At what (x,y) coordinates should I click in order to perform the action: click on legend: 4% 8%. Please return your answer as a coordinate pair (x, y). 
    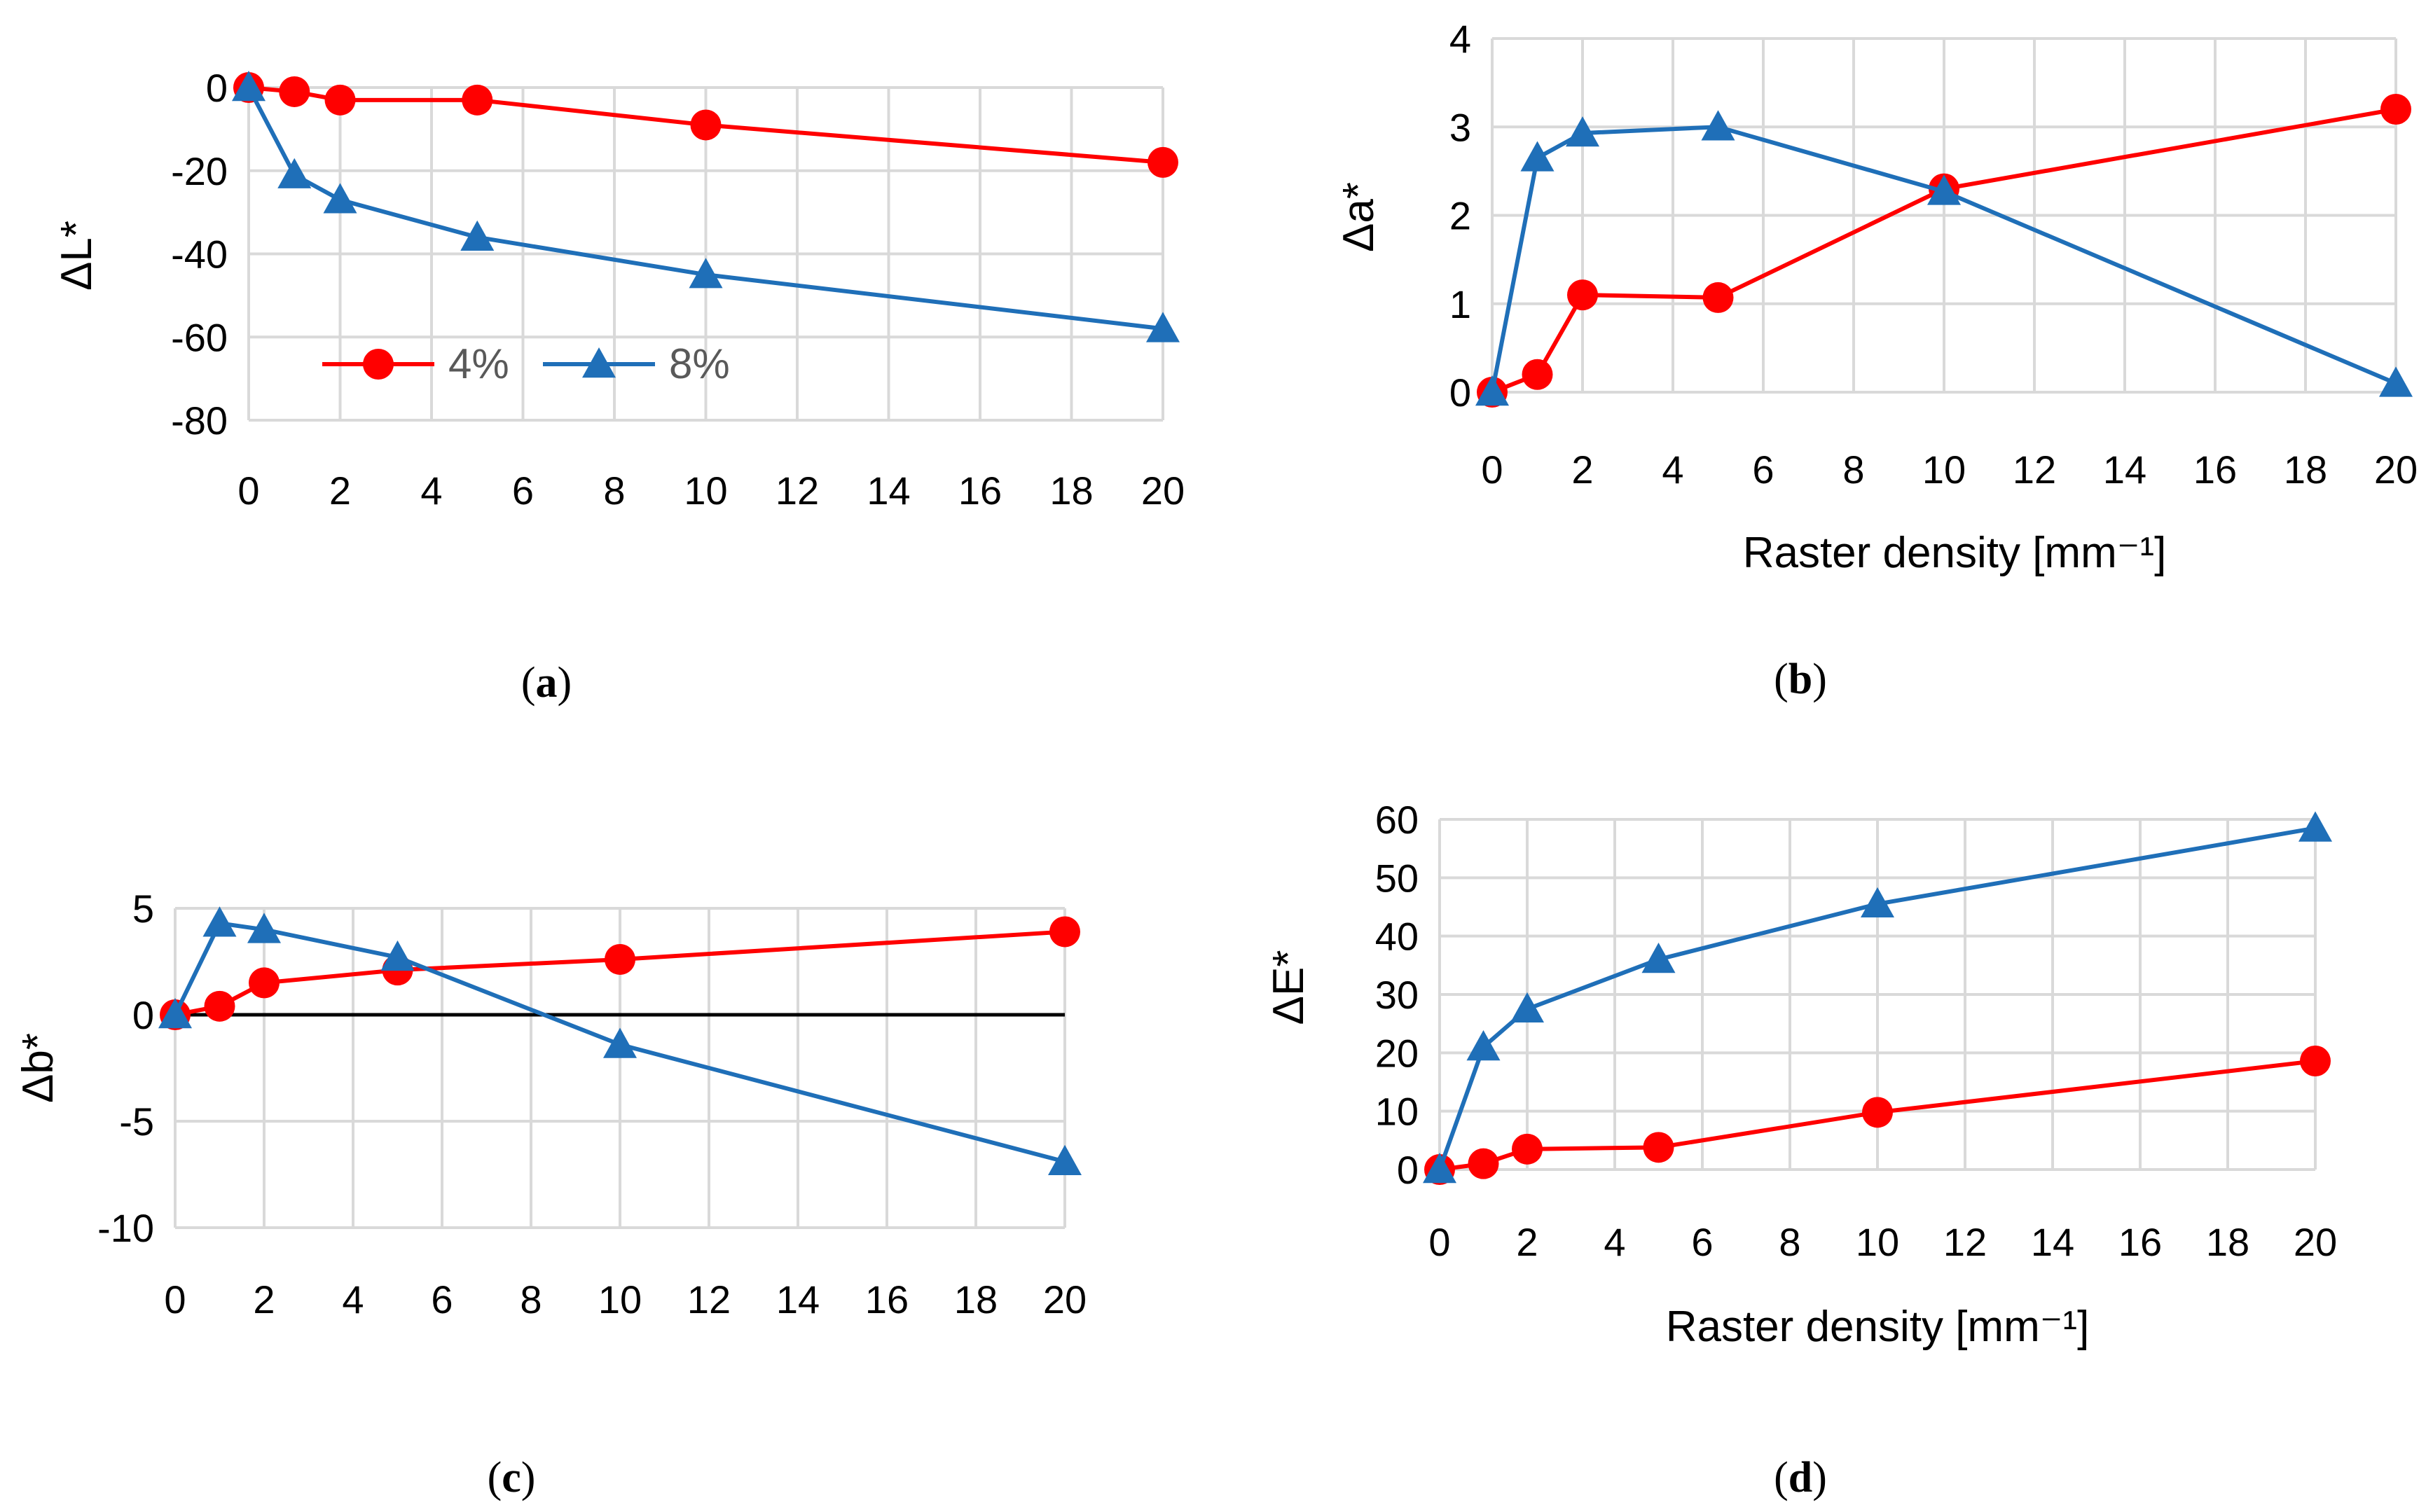
    Looking at the image, I should click on (526, 363).